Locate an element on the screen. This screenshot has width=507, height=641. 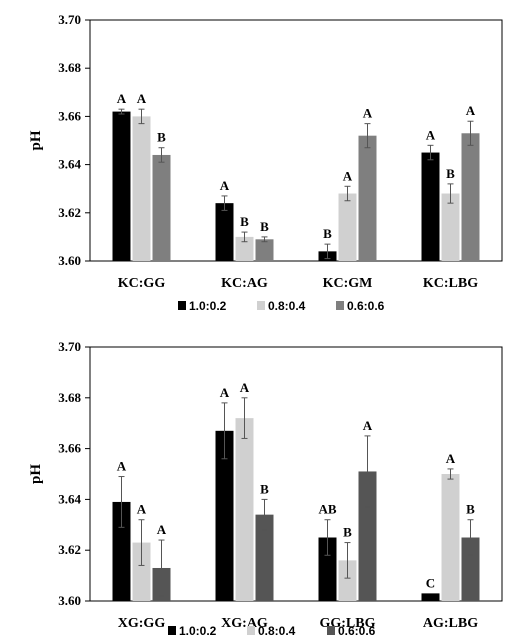
significance-label: AB is located at coordinates (327, 509).